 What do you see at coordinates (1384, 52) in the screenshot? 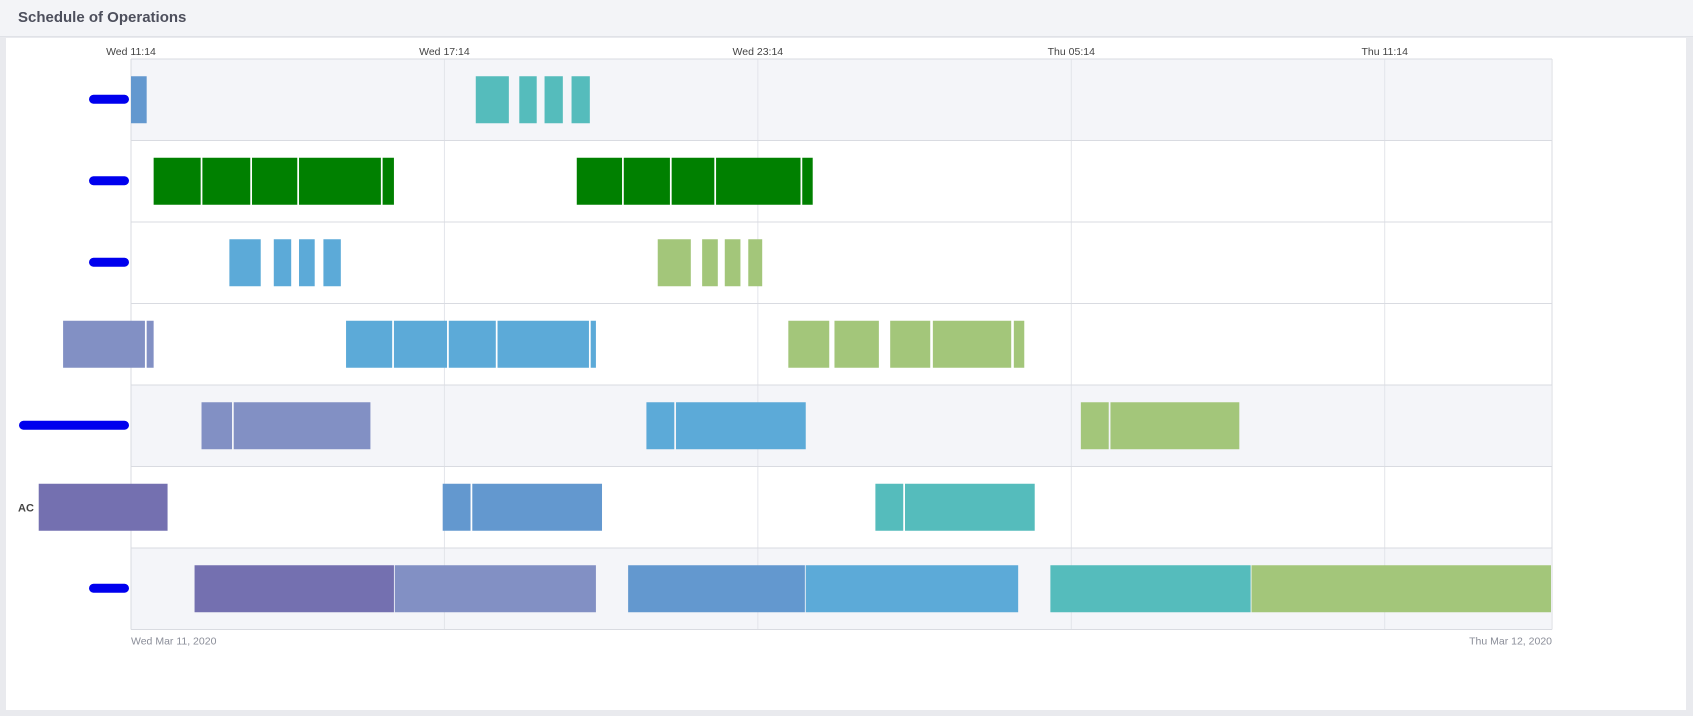
I see `top-tick-label: Thu 11:14` at bounding box center [1384, 52].